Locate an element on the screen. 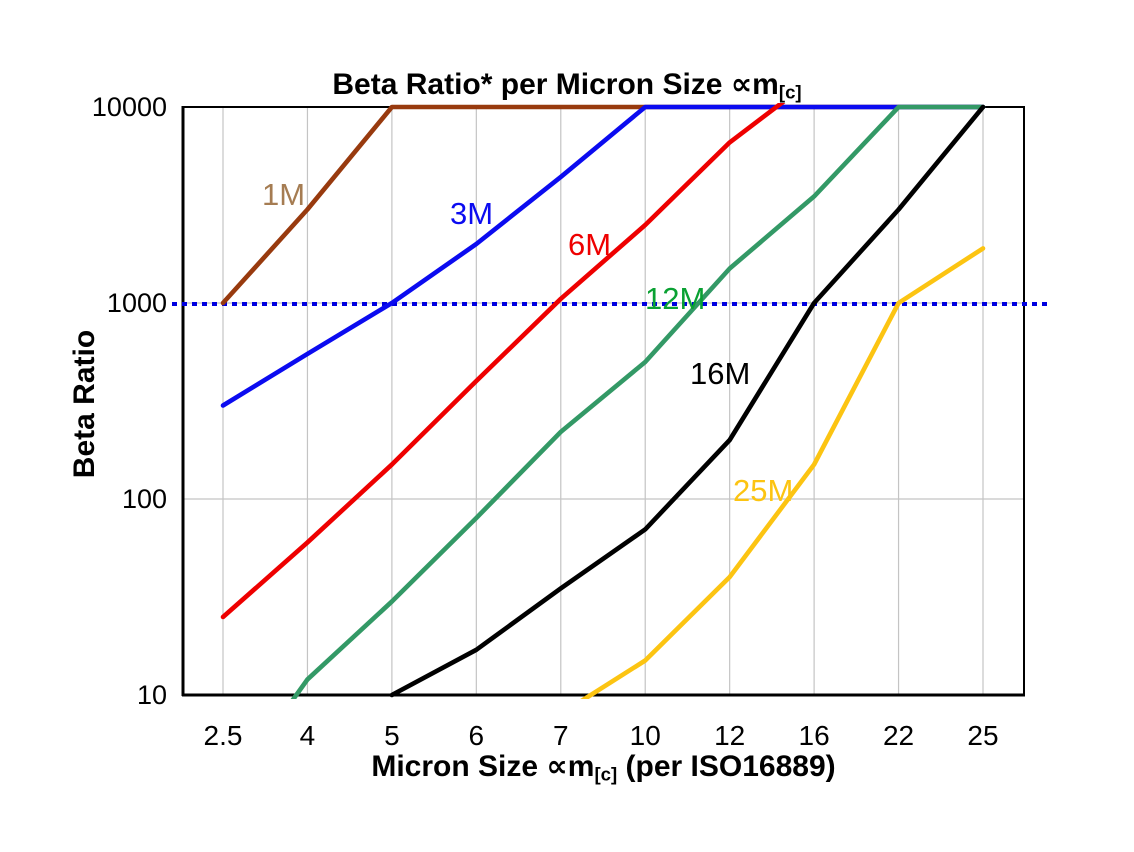 The width and height of the screenshot is (1134, 852). x-tick-label-16: 16 is located at coordinates (814, 735).